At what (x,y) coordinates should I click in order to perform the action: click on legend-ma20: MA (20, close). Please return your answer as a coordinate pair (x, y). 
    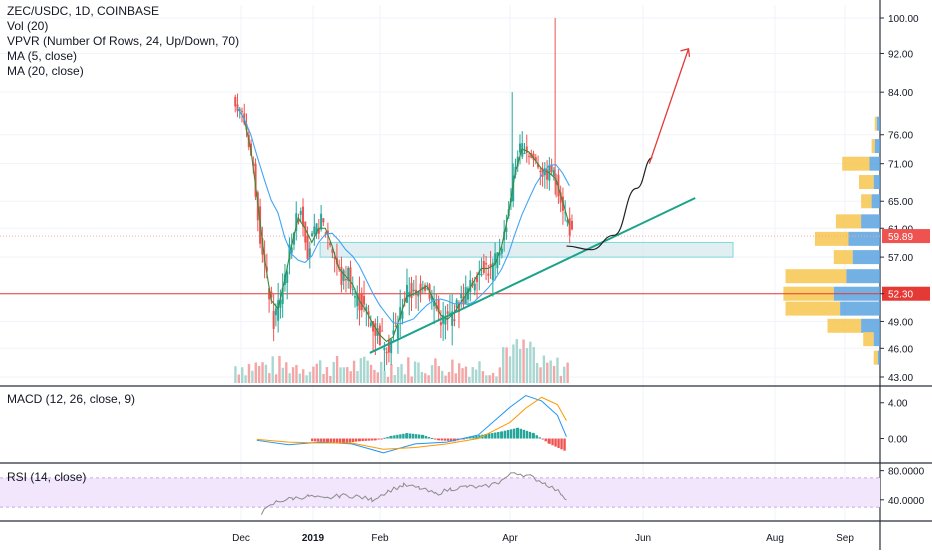
    Looking at the image, I should click on (45, 71).